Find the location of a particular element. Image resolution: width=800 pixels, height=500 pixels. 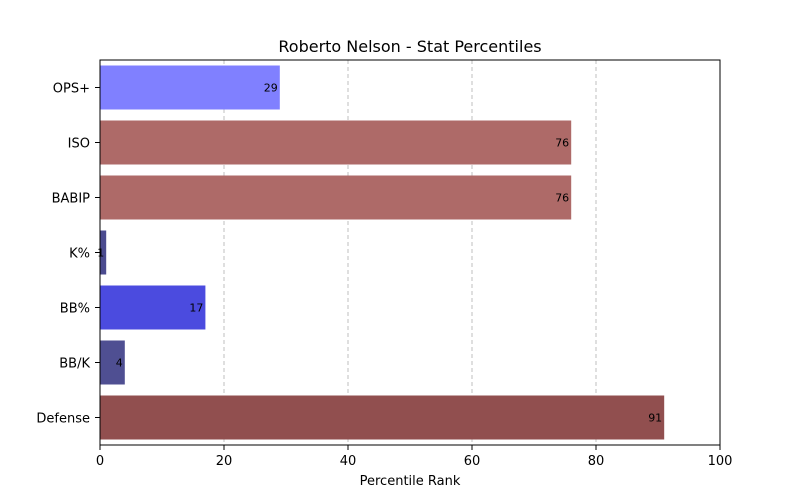

x-tick-label: 100 is located at coordinates (720, 461).